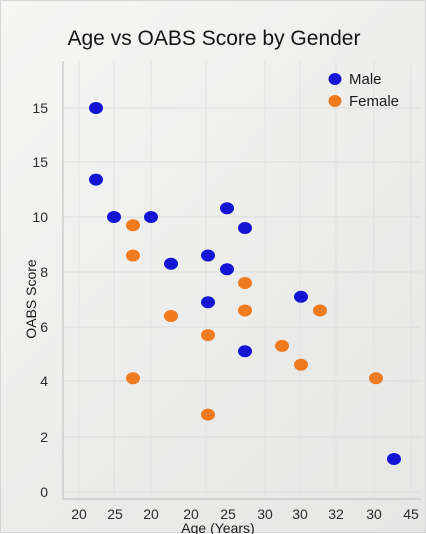  Describe the element at coordinates (40, 300) in the screenshot. I see `y-axis-ticks: 0 2 4 6 8 10 15 15` at that location.